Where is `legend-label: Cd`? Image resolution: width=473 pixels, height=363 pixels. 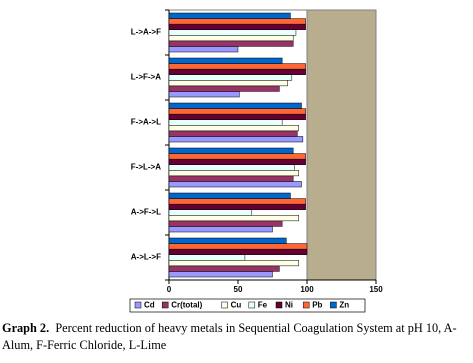
legend-label: Cd is located at coordinates (149, 305).